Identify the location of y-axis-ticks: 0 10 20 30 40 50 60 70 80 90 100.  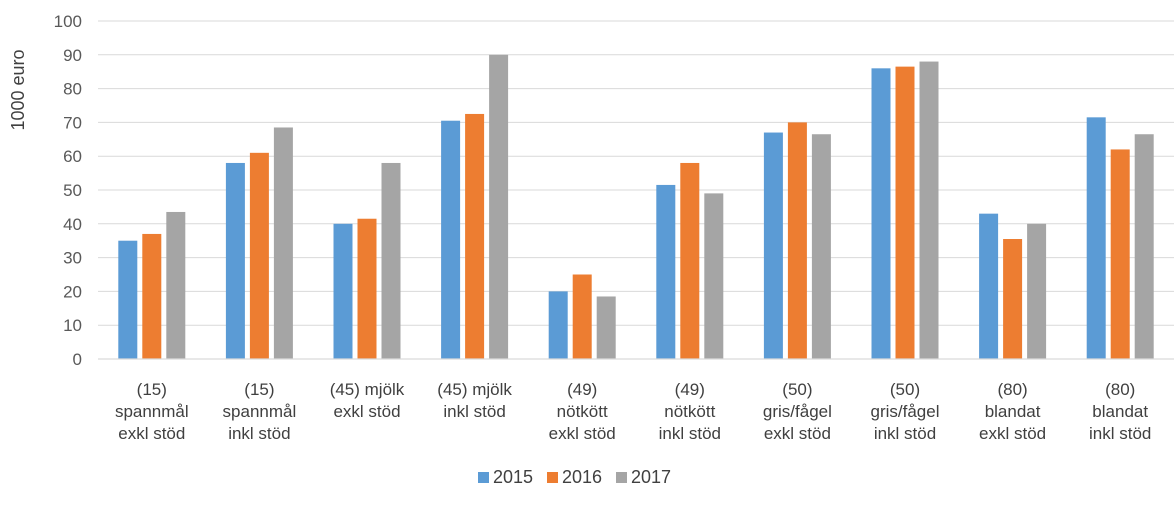
(68, 190).